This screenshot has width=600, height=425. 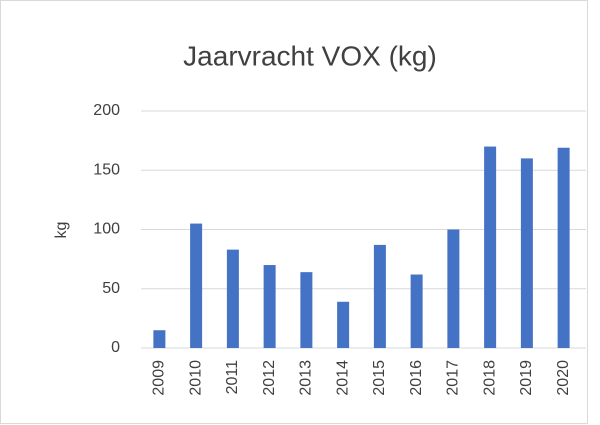 What do you see at coordinates (342, 378) in the screenshot?
I see `x-tick-label: 2014` at bounding box center [342, 378].